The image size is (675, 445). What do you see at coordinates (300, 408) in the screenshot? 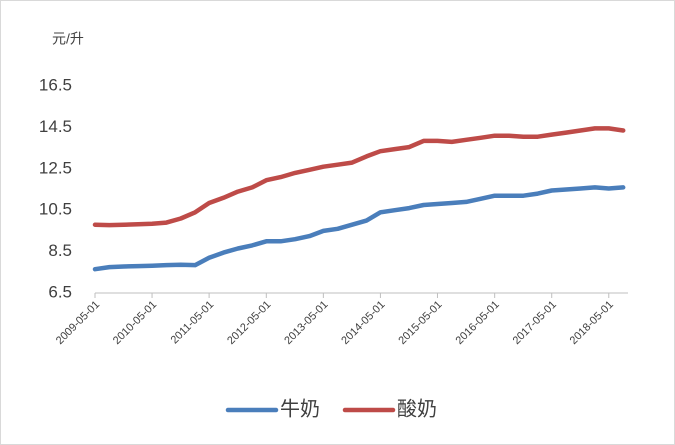
I see `legend-label: 牛奶` at bounding box center [300, 408].